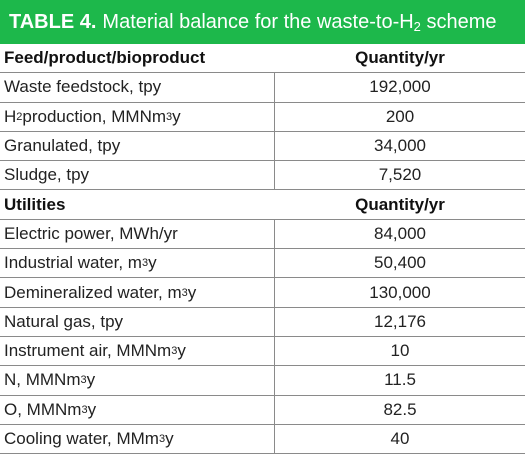  Describe the element at coordinates (400, 263) in the screenshot. I see `row-value: 50,400` at that location.